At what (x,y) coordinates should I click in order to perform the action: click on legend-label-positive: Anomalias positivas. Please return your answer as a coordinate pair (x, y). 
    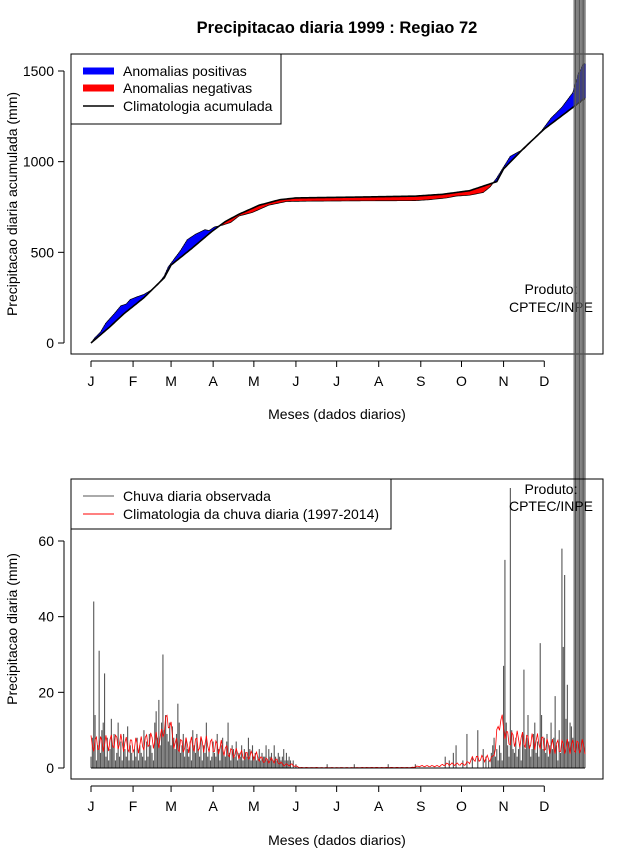
    Looking at the image, I should click on (185, 71).